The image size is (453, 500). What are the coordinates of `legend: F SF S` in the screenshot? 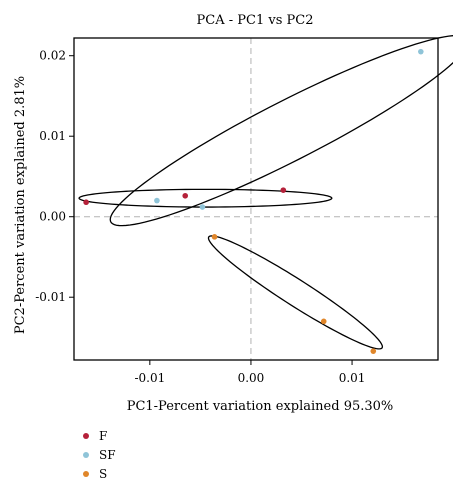 It's located at (99, 455).